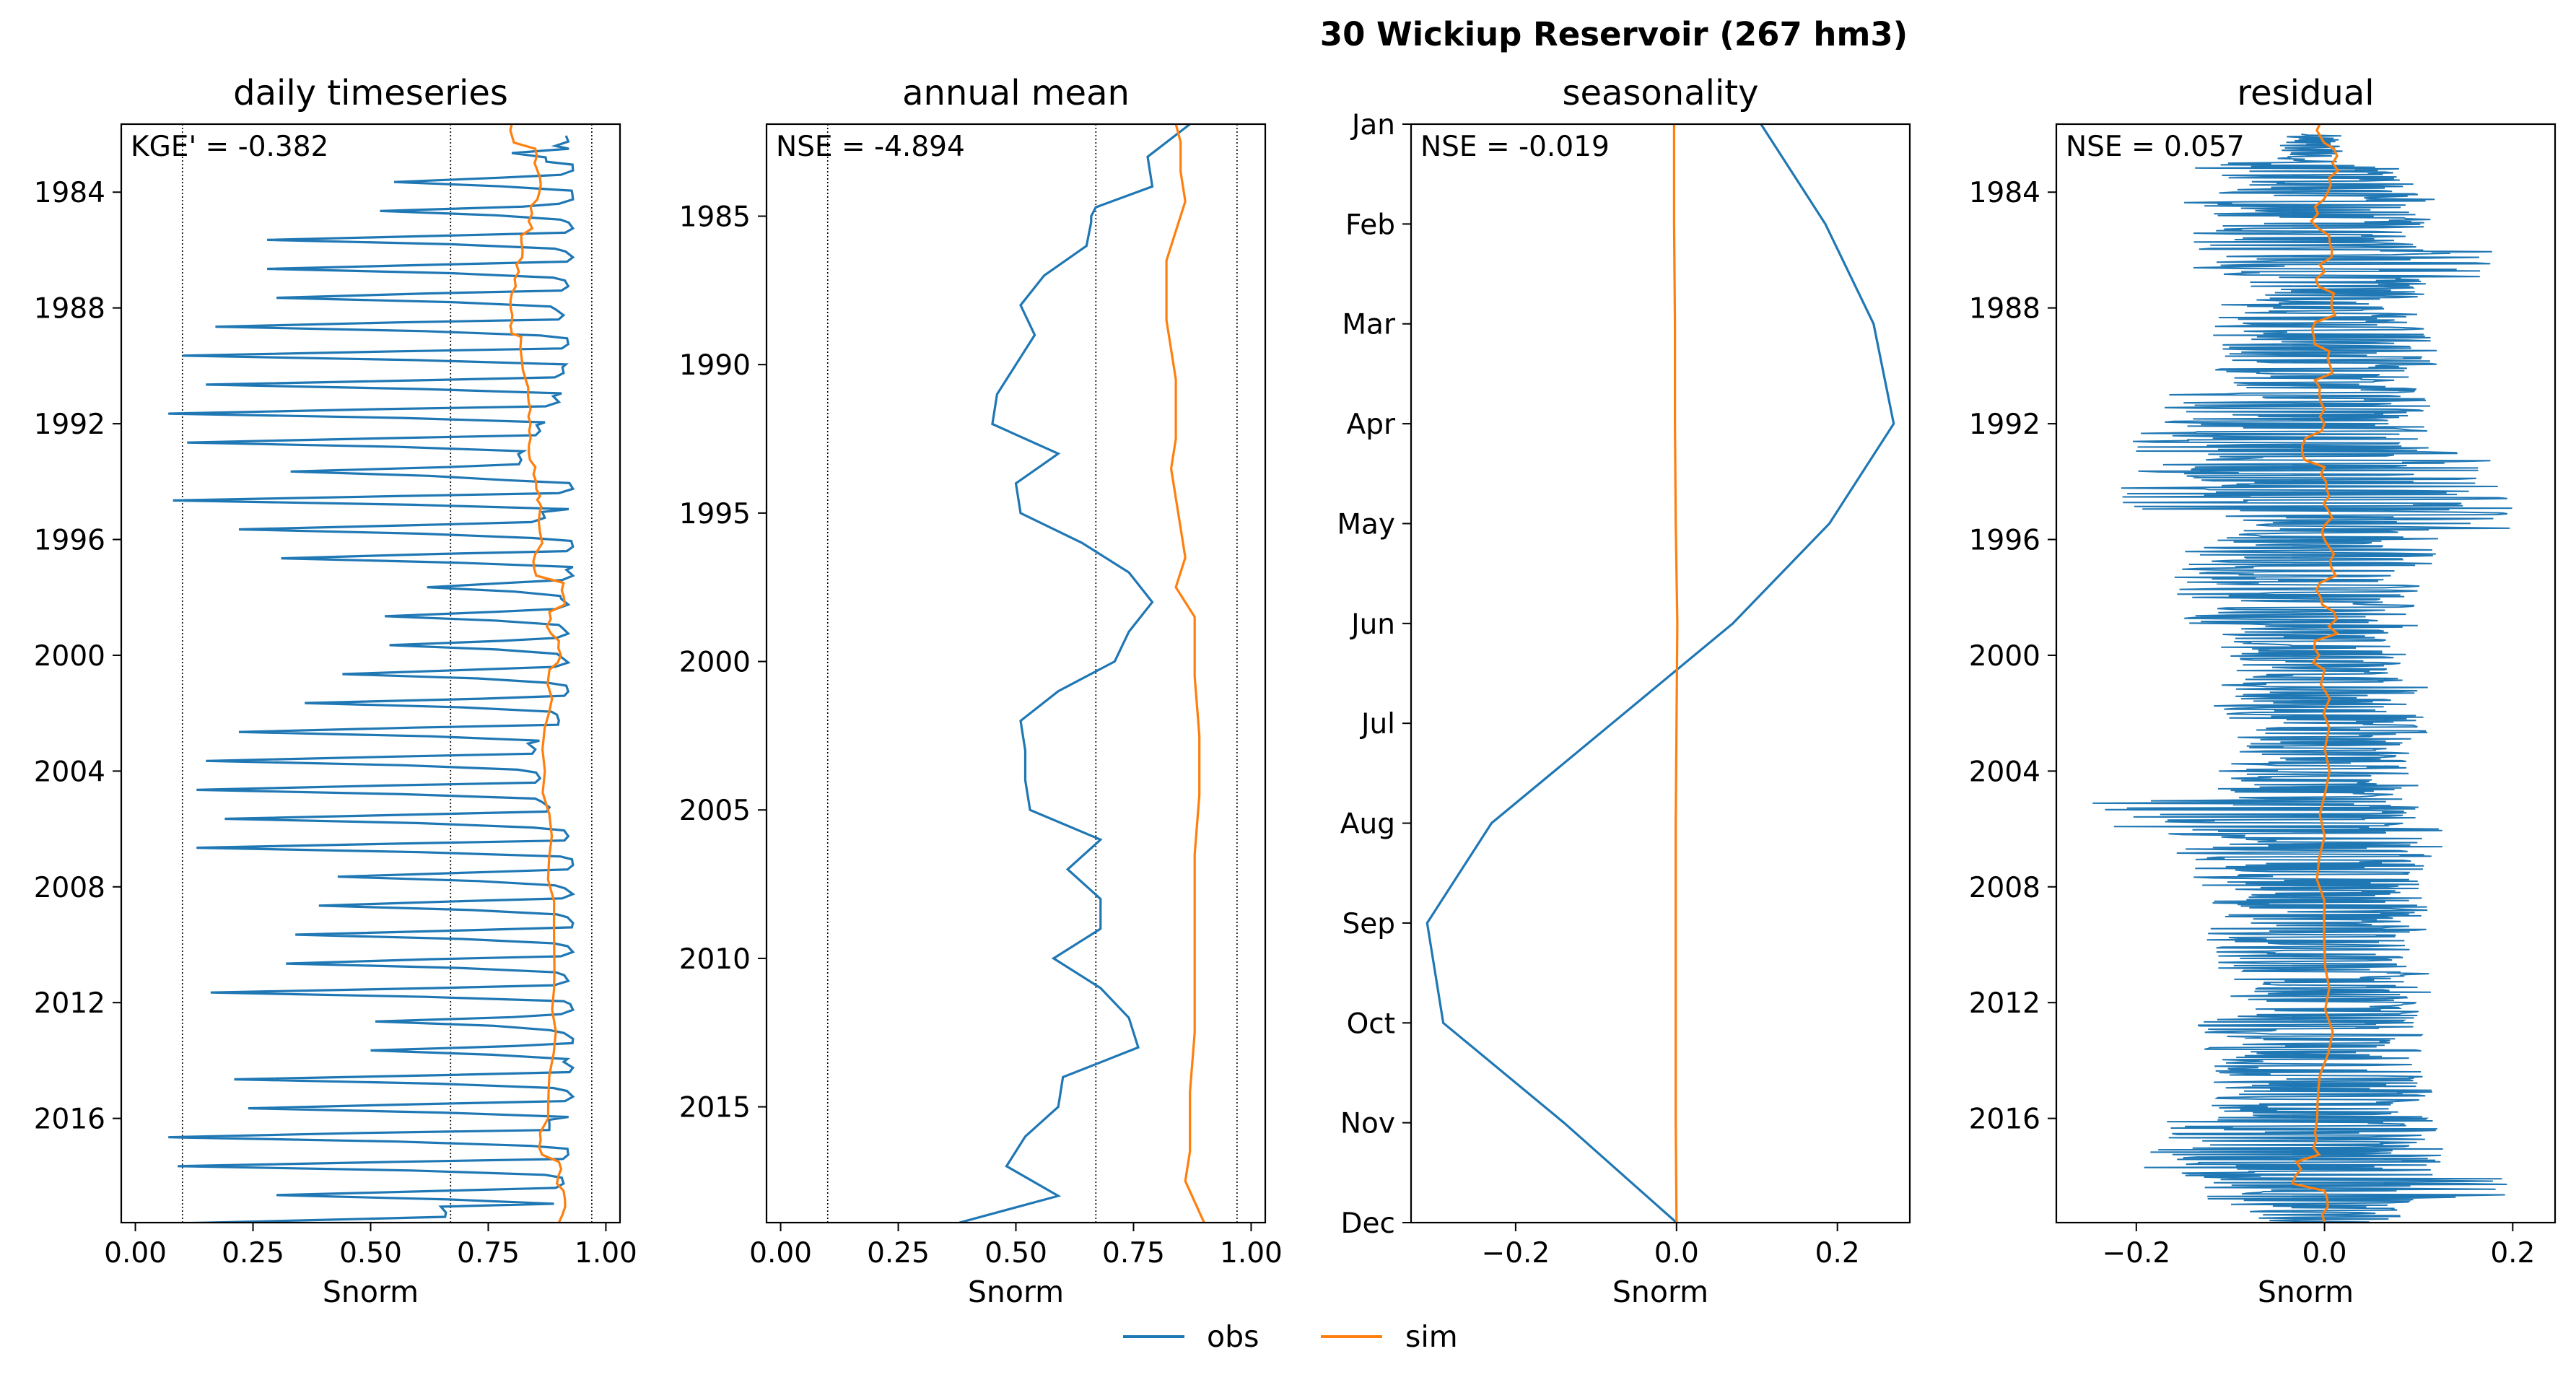 The height and width of the screenshot is (1385, 2576). What do you see at coordinates (715, 217) in the screenshot?
I see `y-tick-label: 1985` at bounding box center [715, 217].